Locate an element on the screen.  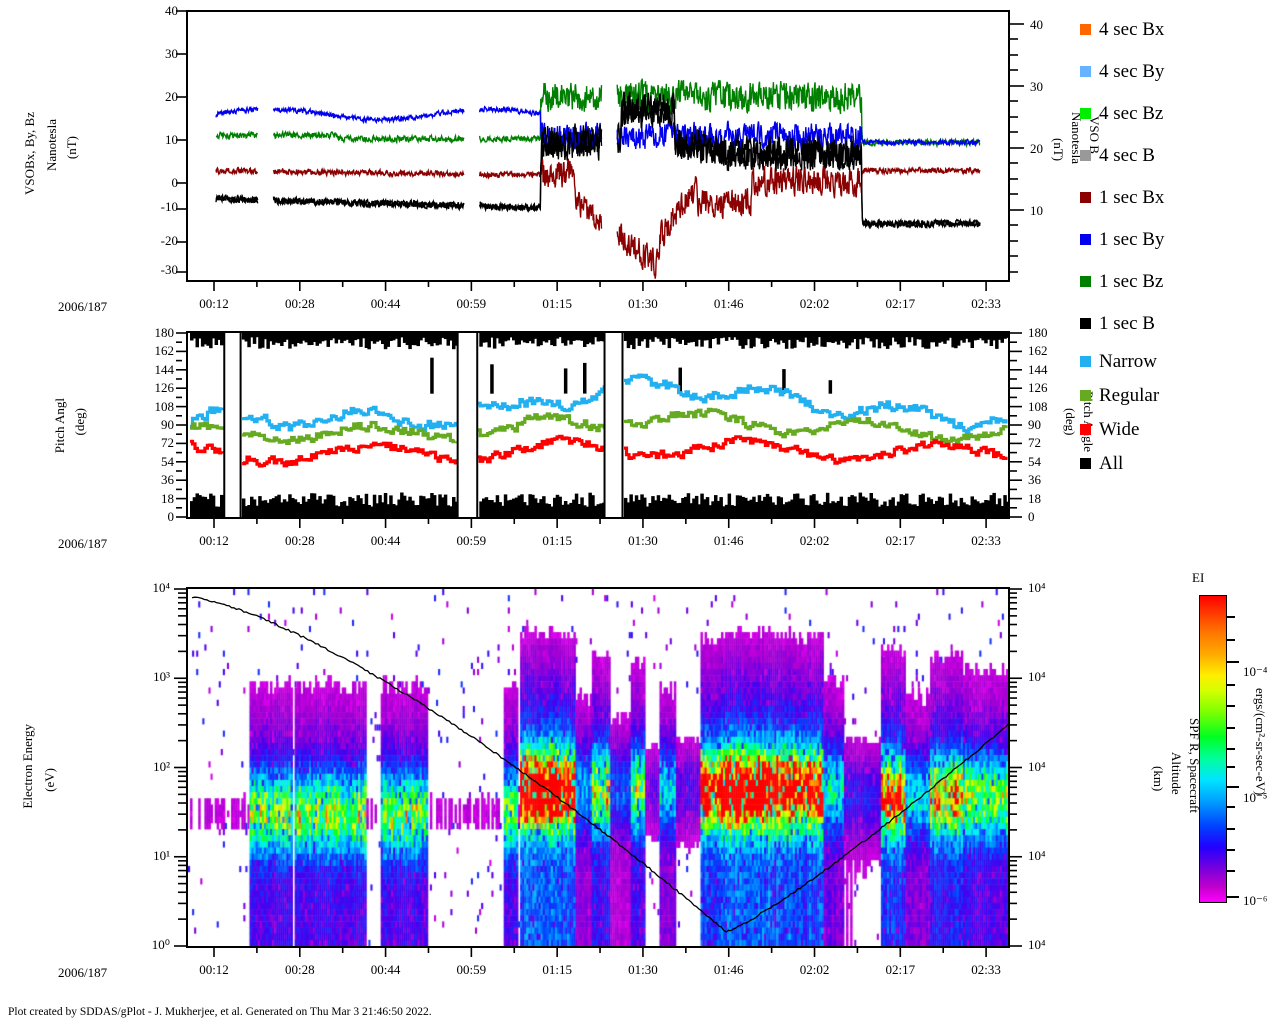
date-stamp-bottom: 2006/187 is located at coordinates (83, 972).